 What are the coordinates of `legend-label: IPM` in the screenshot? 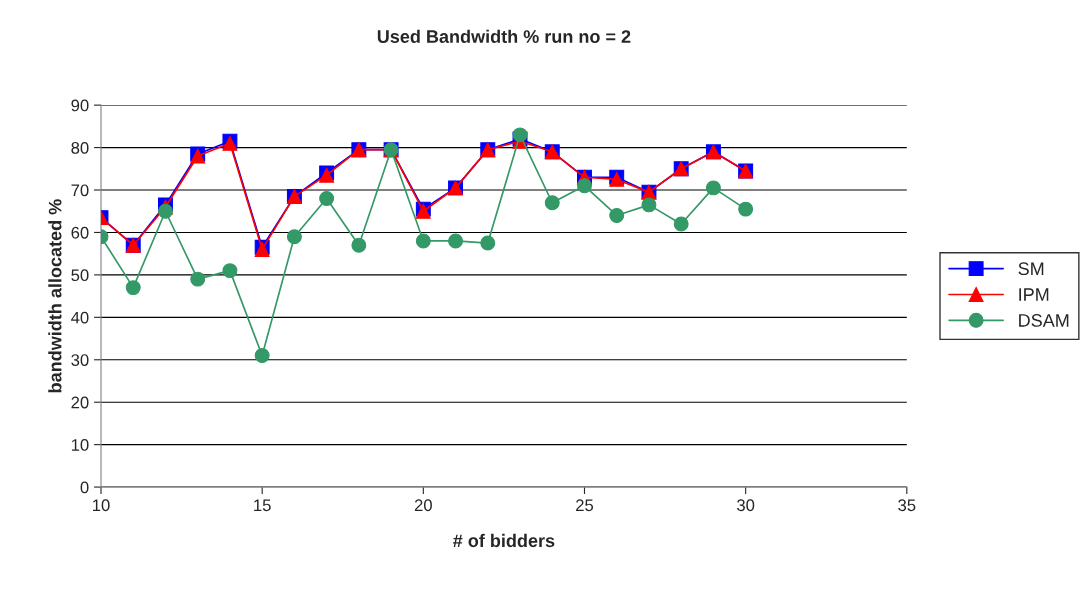 It's located at (1034, 294).